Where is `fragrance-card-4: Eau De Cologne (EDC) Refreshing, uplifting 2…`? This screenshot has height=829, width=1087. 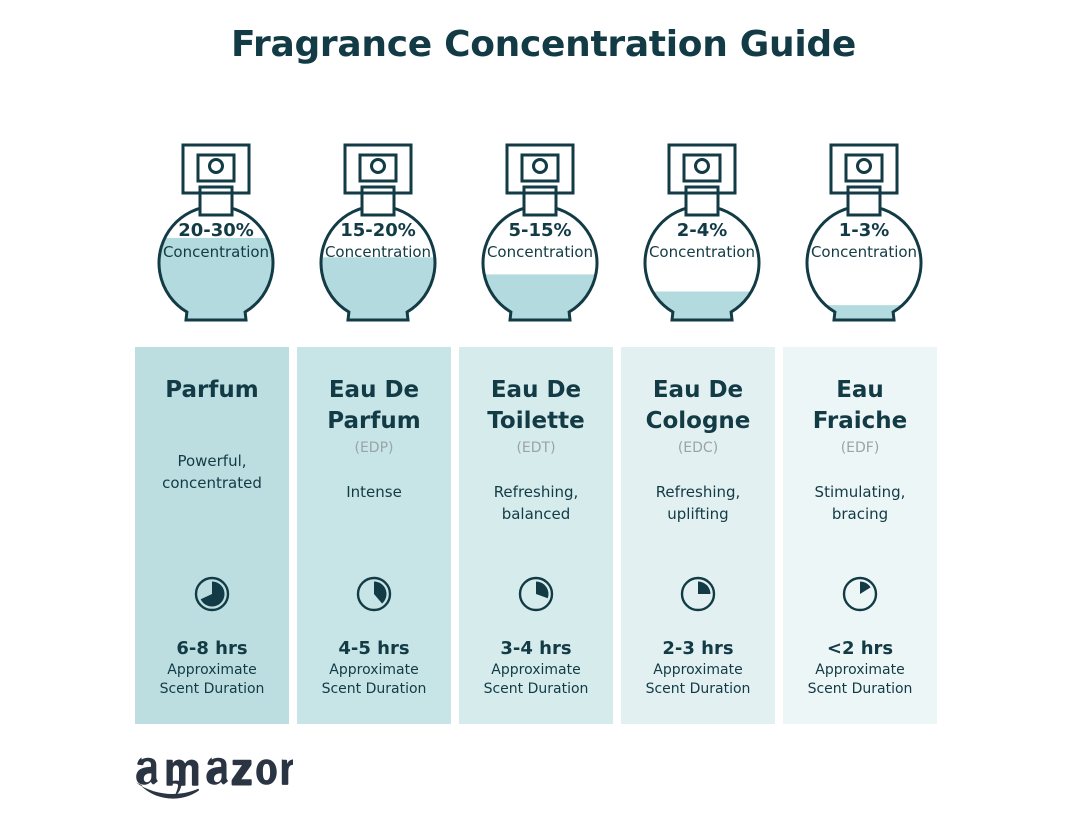
fragrance-card-4: Eau De Cologne (EDC) Refreshing, uplifting 2… is located at coordinates (698, 535).